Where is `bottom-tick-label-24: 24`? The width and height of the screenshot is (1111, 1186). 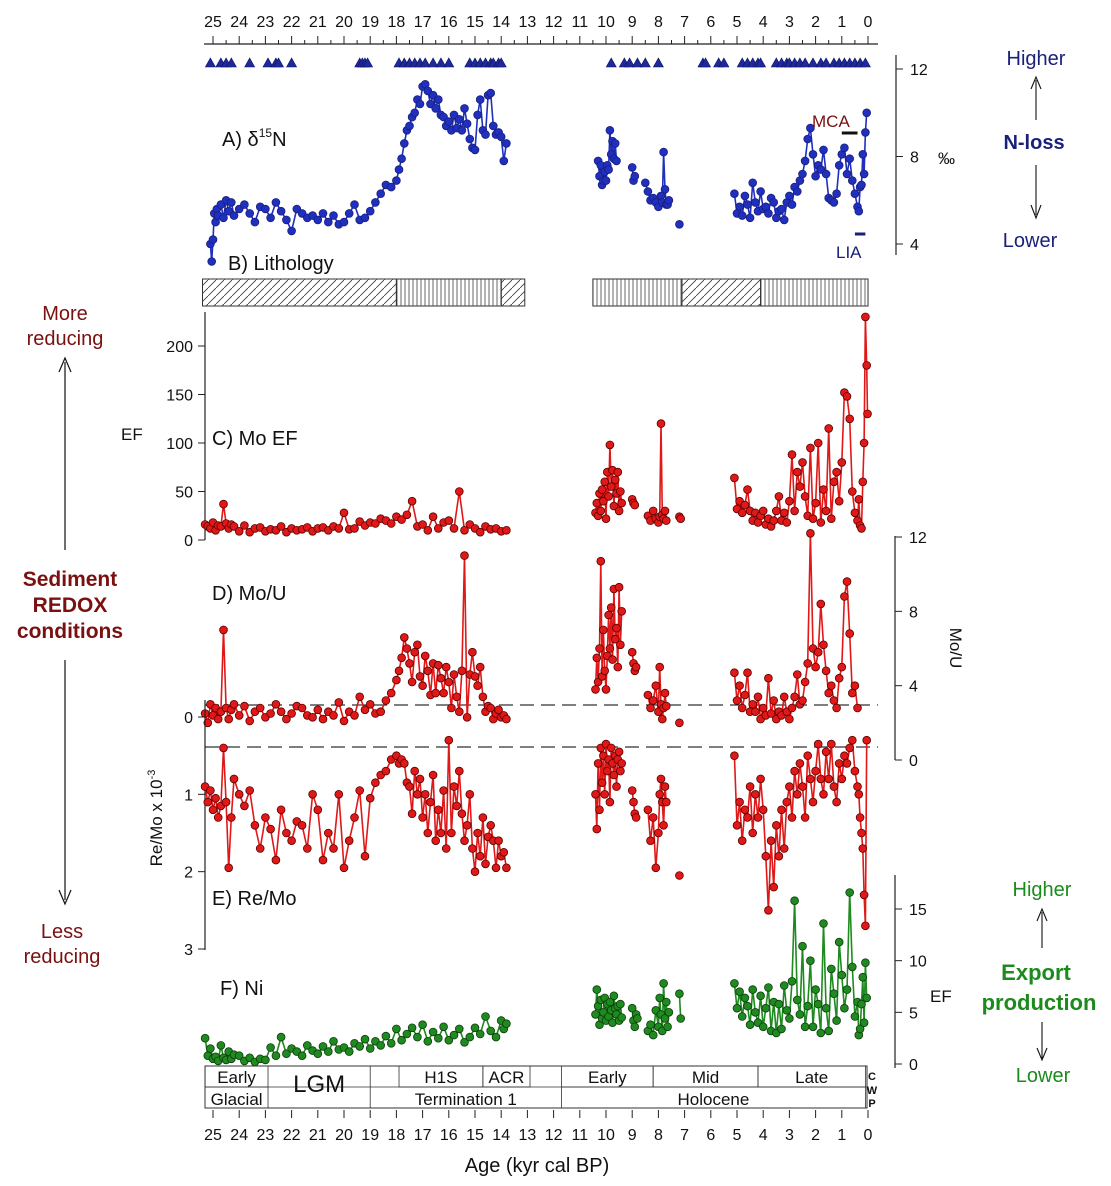 bottom-tick-label-24: 24 is located at coordinates (239, 1135).